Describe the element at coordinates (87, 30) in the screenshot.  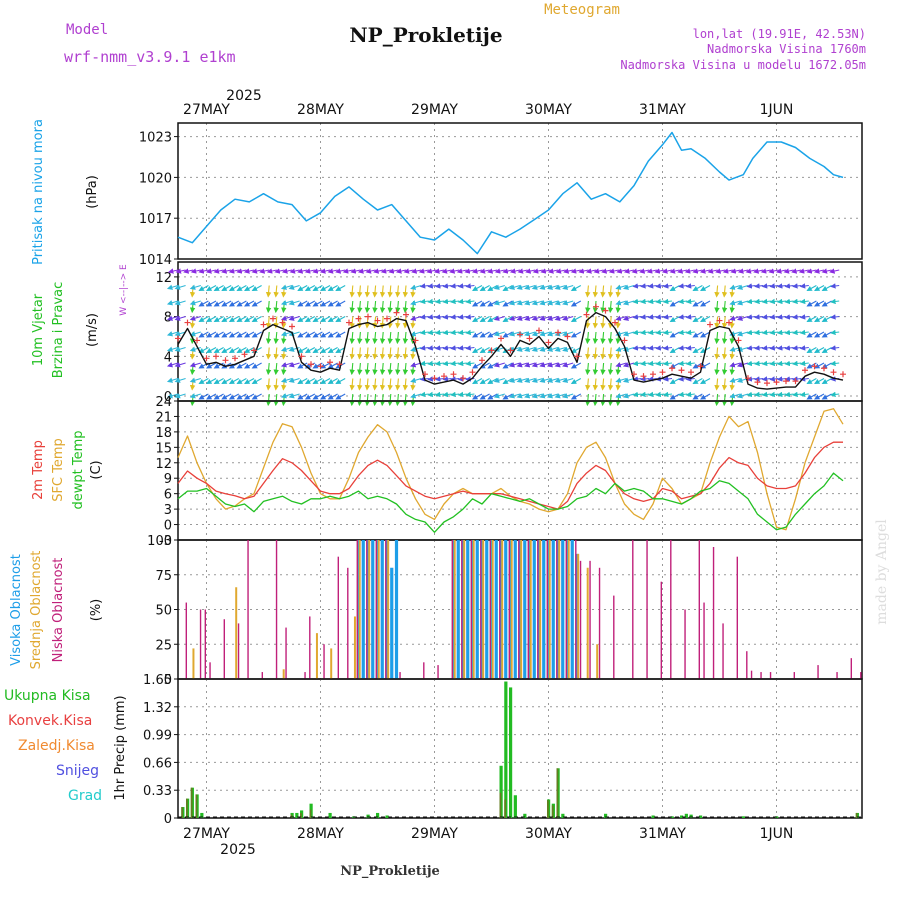
I see `model-label: Model` at that location.